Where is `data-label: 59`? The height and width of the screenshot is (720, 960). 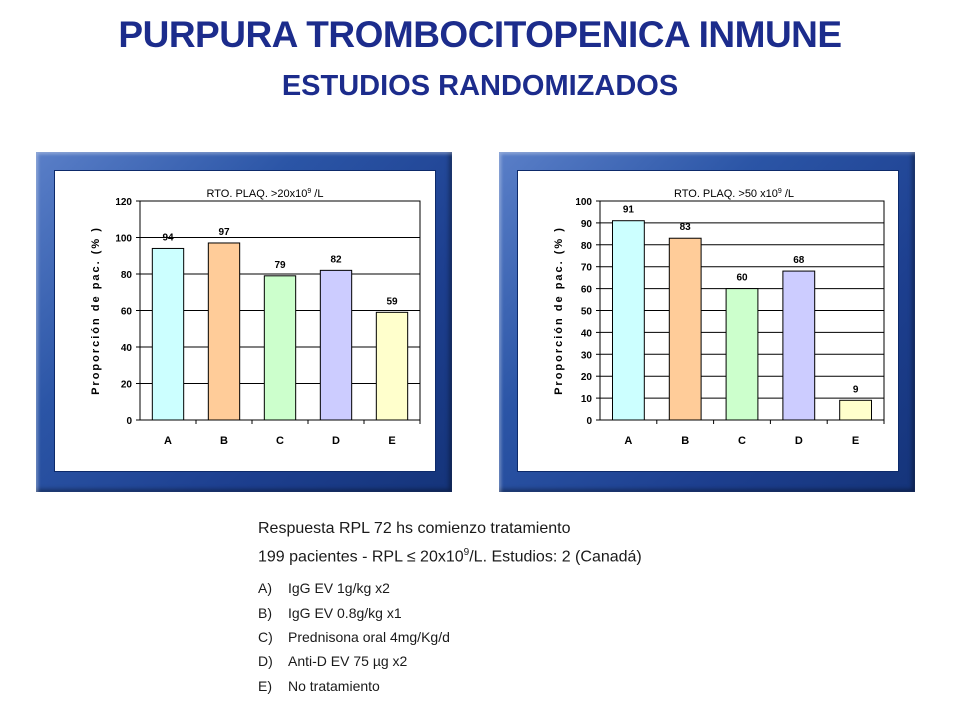 data-label: 59 is located at coordinates (392, 301).